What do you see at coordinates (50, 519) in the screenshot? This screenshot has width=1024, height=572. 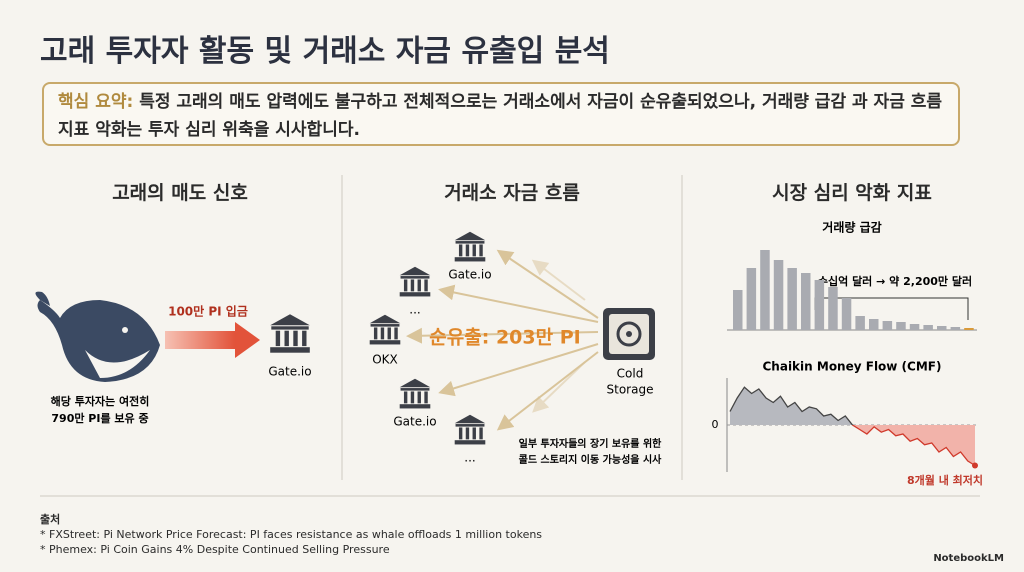 I see `sources-heading: 출처` at bounding box center [50, 519].